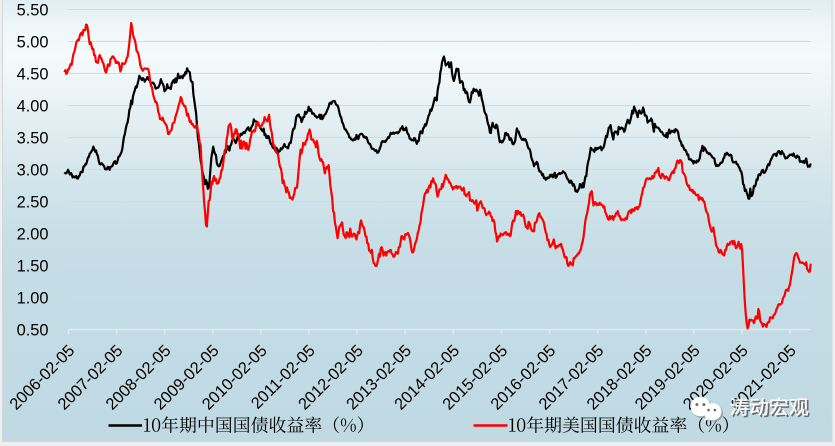 The image size is (835, 446). What do you see at coordinates (33, 298) in the screenshot?
I see `svg-text: 1.00` at bounding box center [33, 298].